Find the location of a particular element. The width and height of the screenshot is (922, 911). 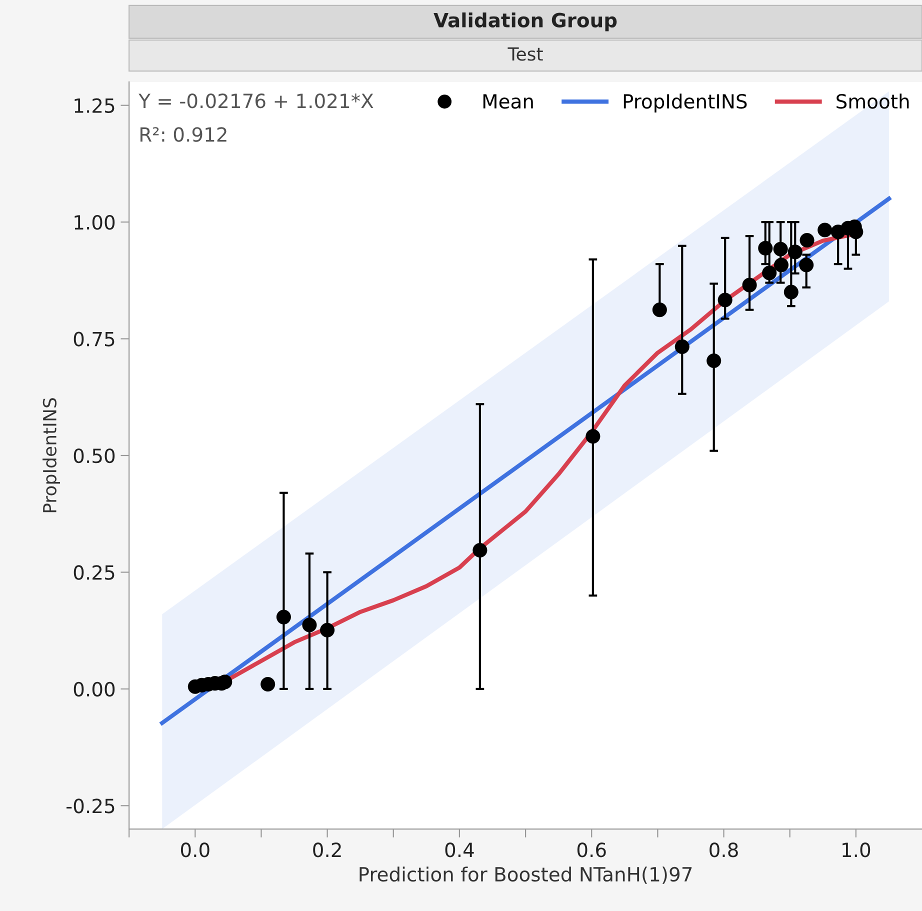

x-tick-label: 0.4 is located at coordinates (459, 850).